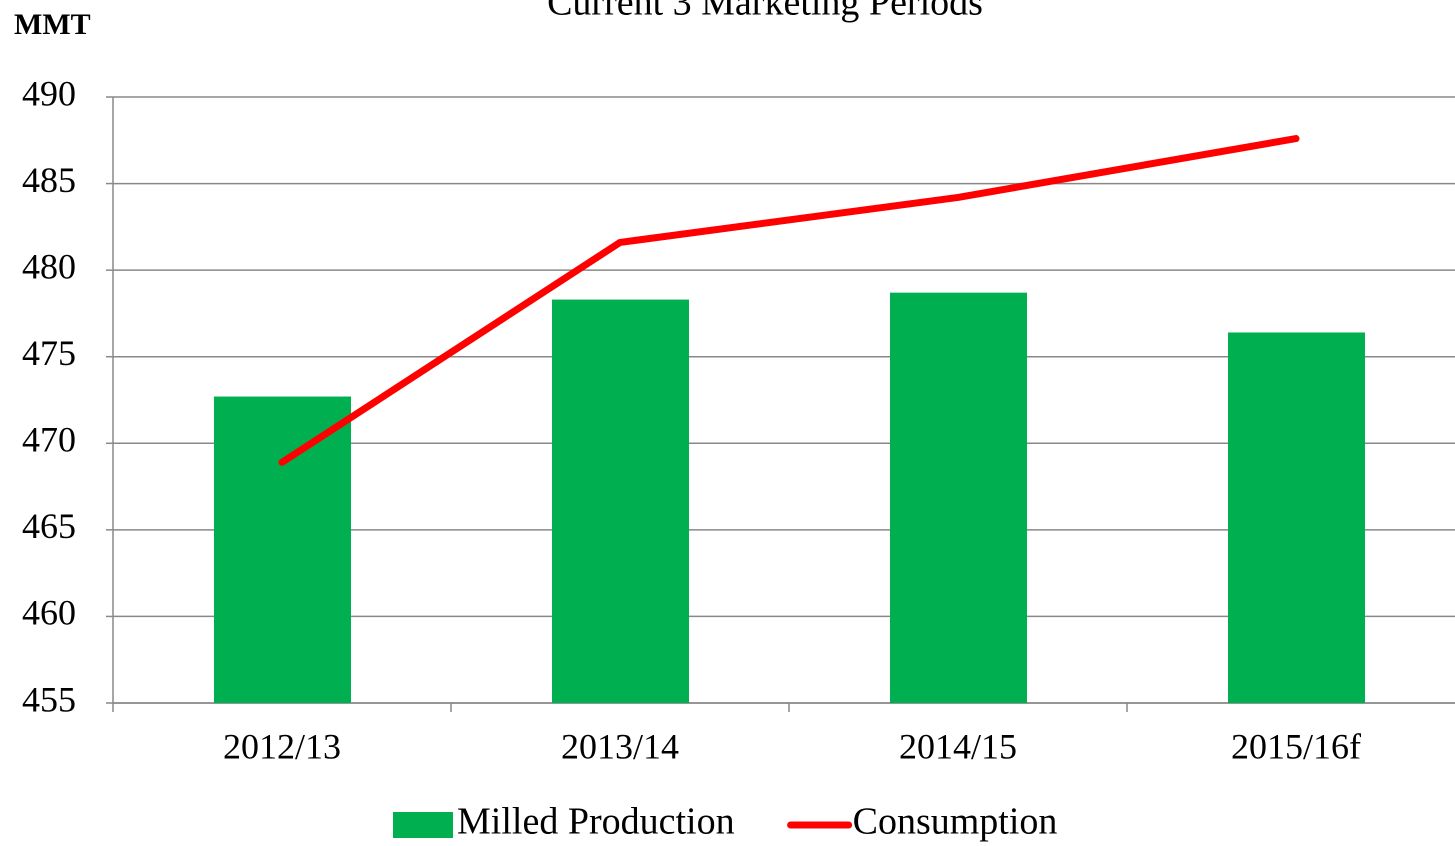 This screenshot has height=846, width=1455. What do you see at coordinates (49, 180) in the screenshot?
I see `y-tick-label: 485` at bounding box center [49, 180].